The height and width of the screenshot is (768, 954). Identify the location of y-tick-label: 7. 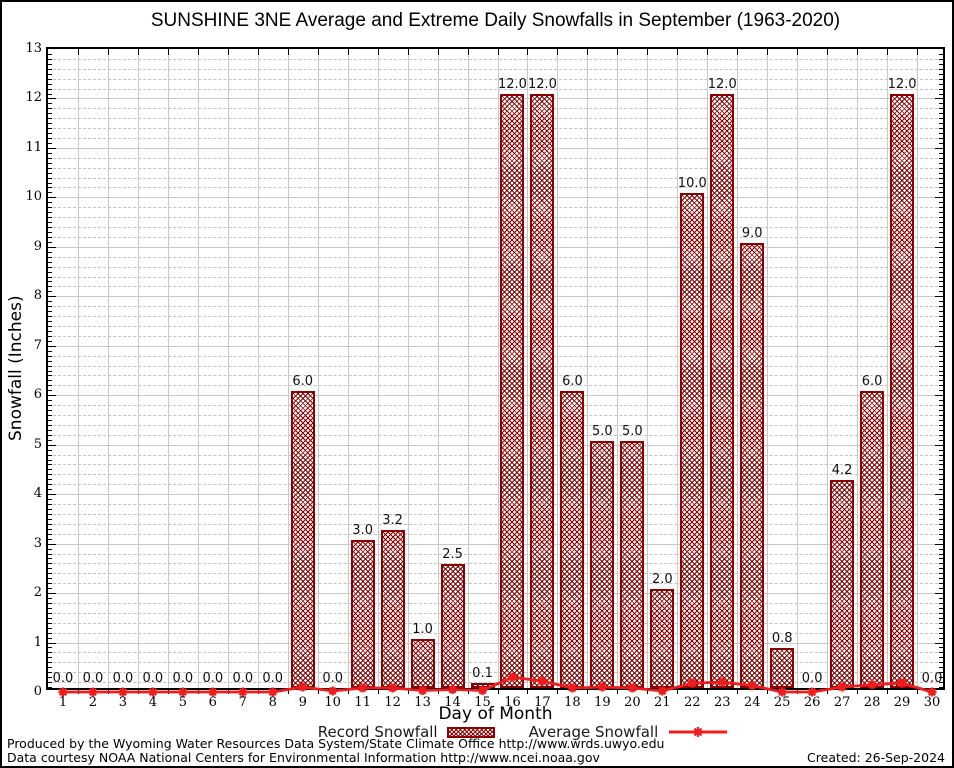
(37, 345).